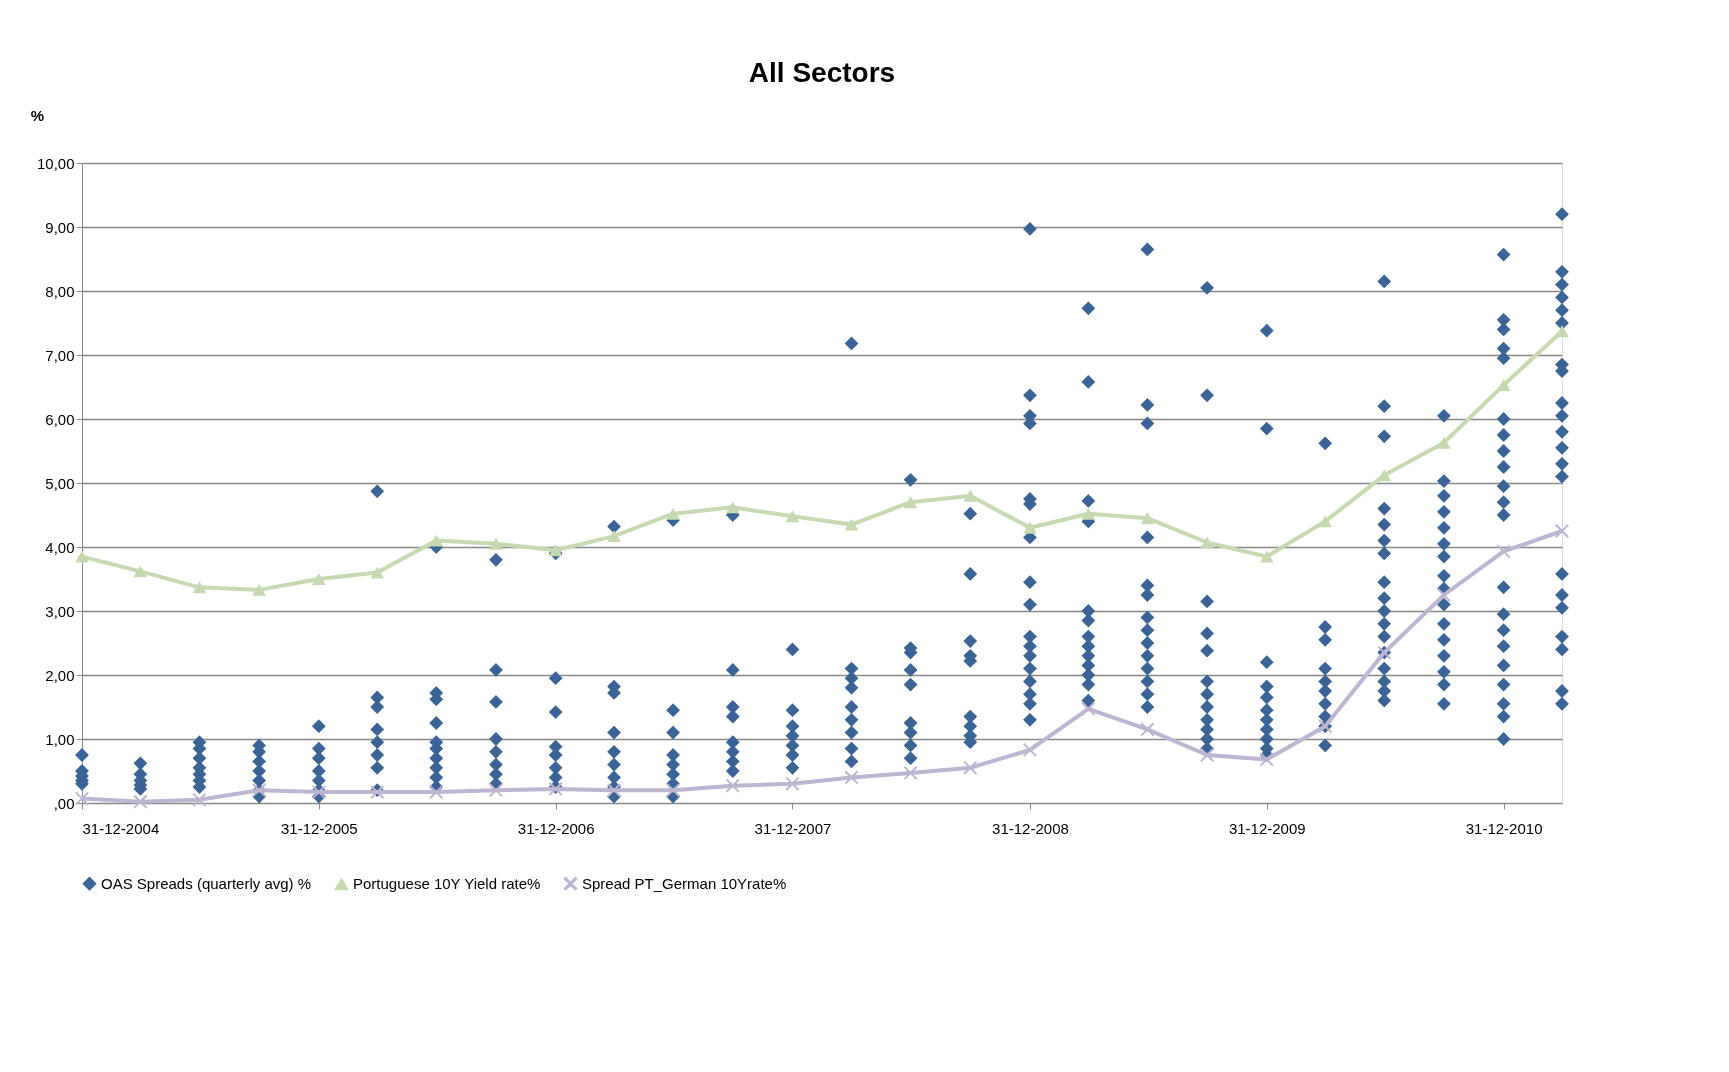  What do you see at coordinates (37, 115) in the screenshot?
I see `y-axis-title: %` at bounding box center [37, 115].